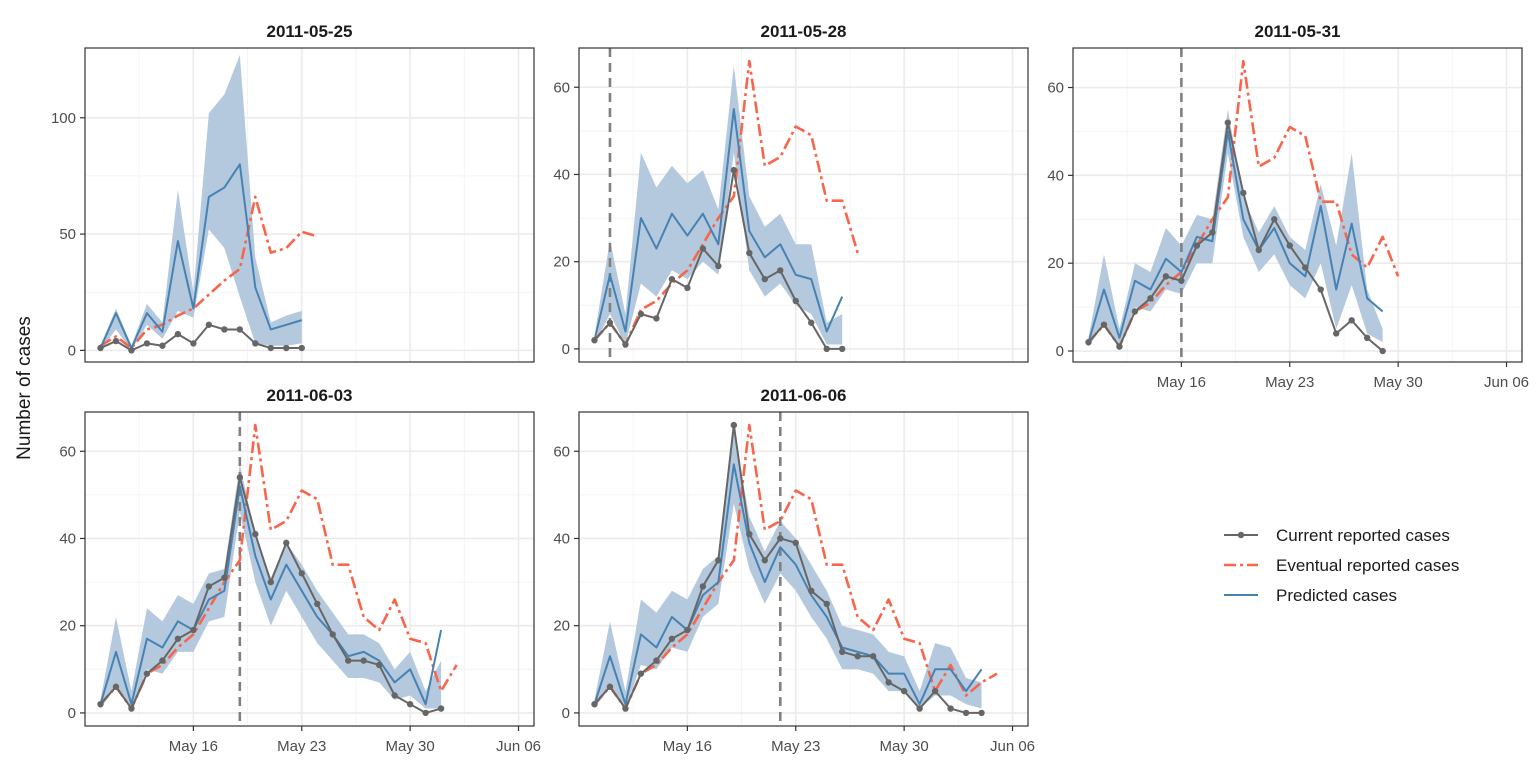 The height and width of the screenshot is (768, 1536). I want to click on legend-item-eventual: Eventual reported cases, so click(1341, 565).